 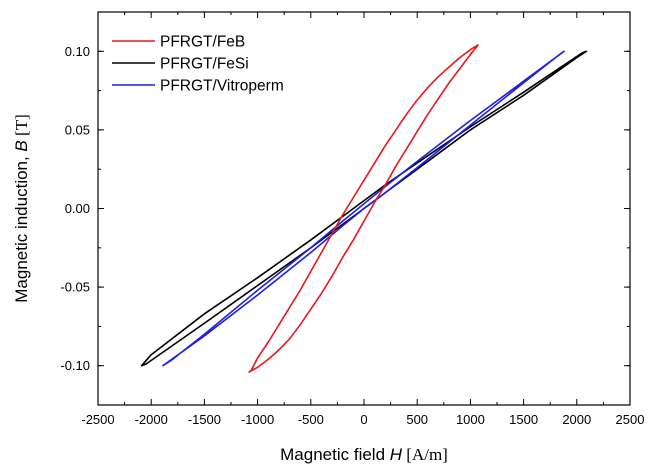 What do you see at coordinates (417, 419) in the screenshot?
I see `x-tick-label: 500` at bounding box center [417, 419].